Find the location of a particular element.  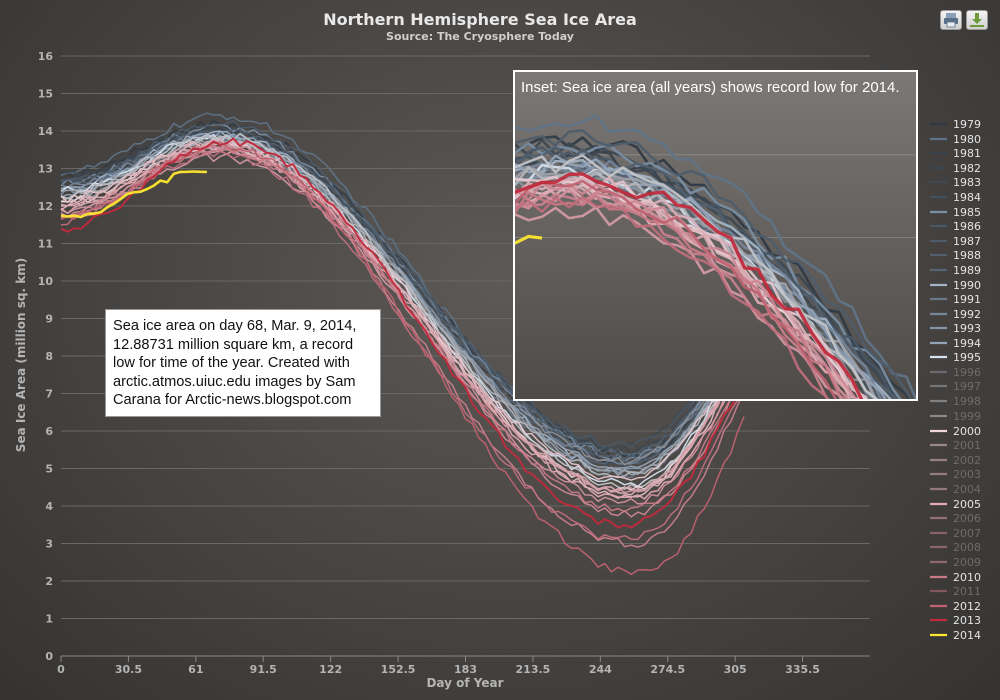

legend-label-2014: 2014 is located at coordinates (967, 635).